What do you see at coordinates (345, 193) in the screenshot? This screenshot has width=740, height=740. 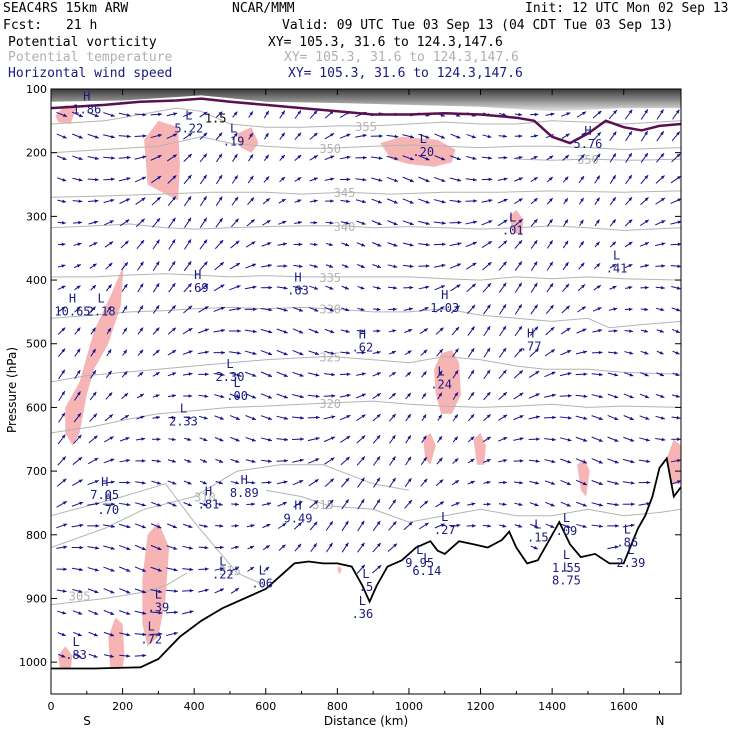 I see `theta-label: 345` at bounding box center [345, 193].